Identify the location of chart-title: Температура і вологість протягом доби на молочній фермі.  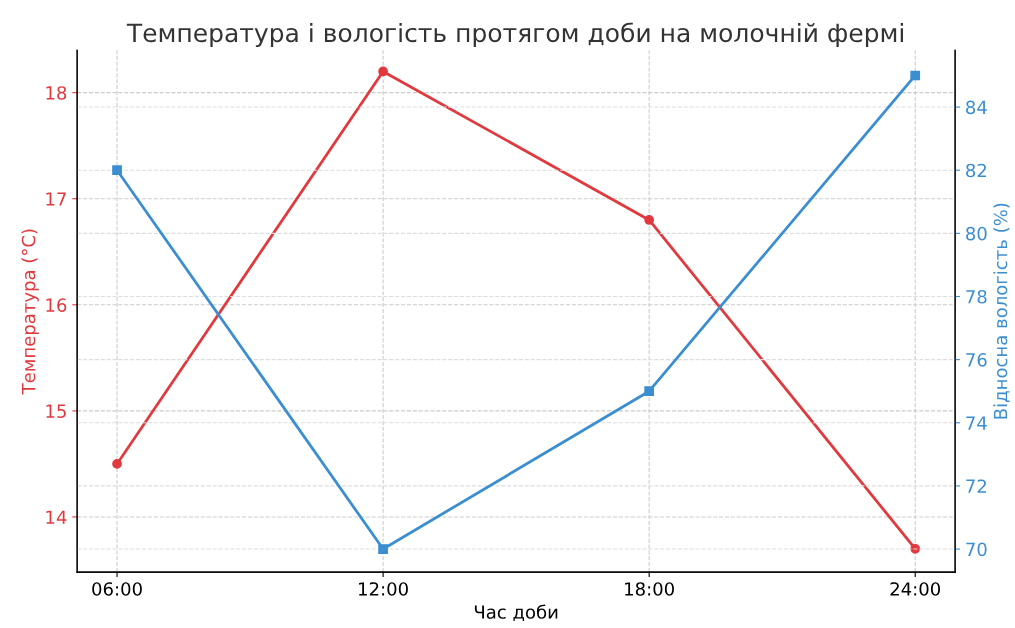
(515, 35).